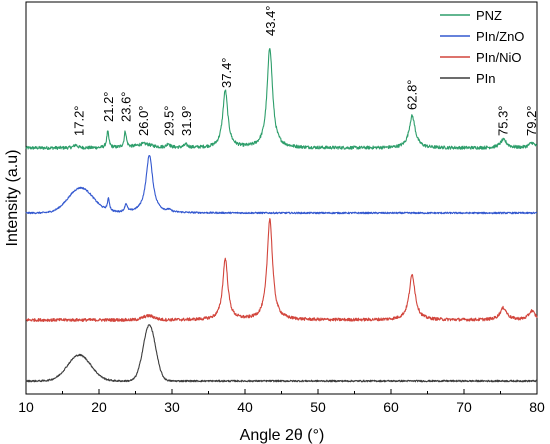  Describe the element at coordinates (270, 20) in the screenshot. I see `peak-label-7: 43.4°` at that location.